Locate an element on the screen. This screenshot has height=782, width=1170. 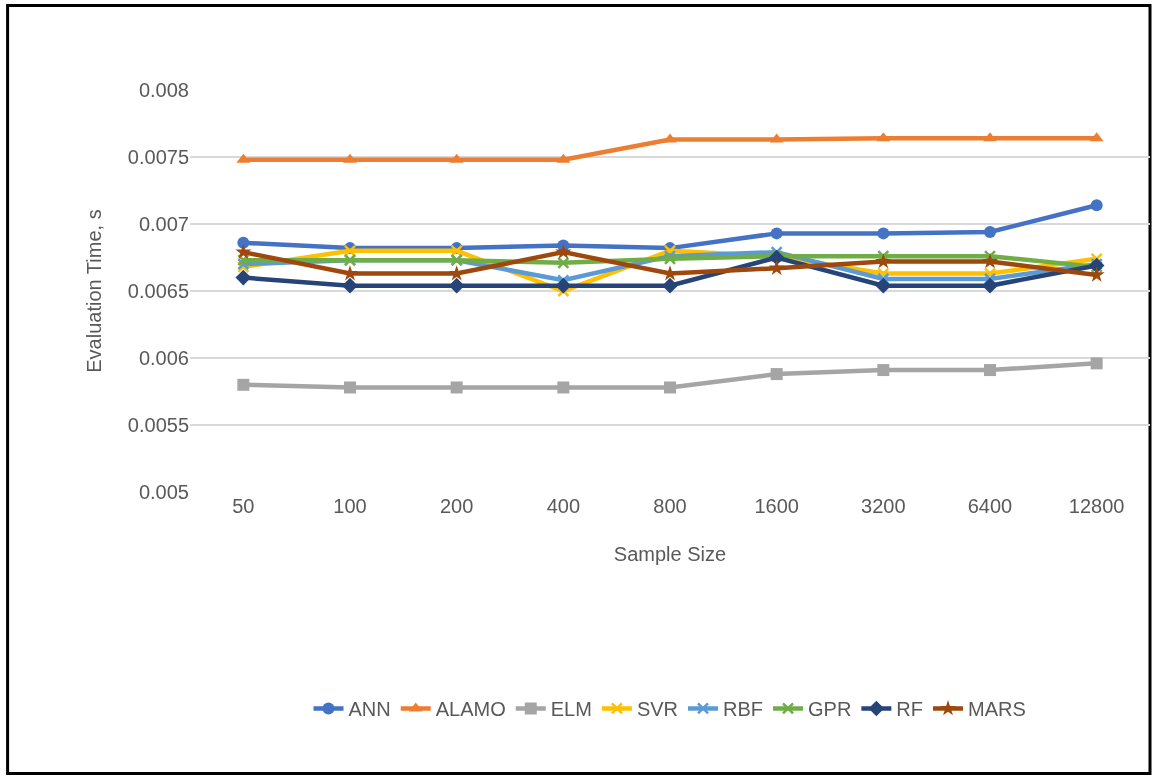
legend-label: MARS is located at coordinates (997, 709).